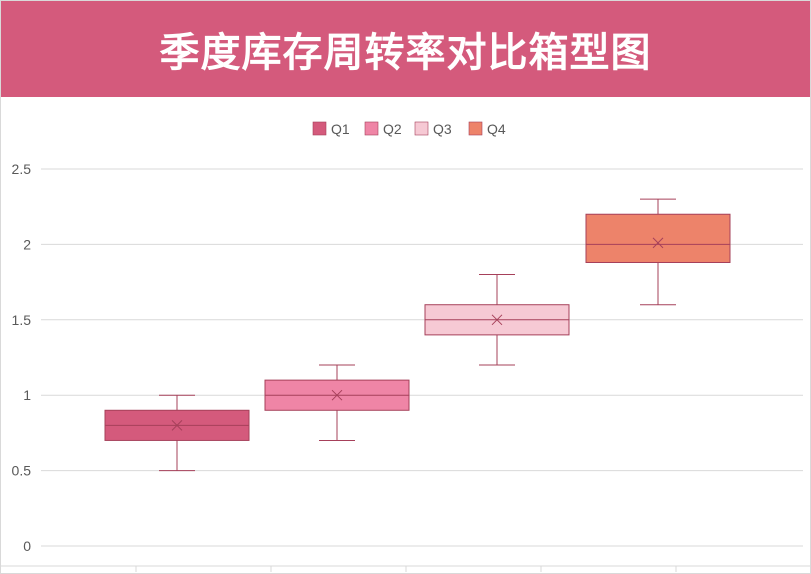 This screenshot has width=811, height=574. I want to click on box-q4, so click(658, 238).